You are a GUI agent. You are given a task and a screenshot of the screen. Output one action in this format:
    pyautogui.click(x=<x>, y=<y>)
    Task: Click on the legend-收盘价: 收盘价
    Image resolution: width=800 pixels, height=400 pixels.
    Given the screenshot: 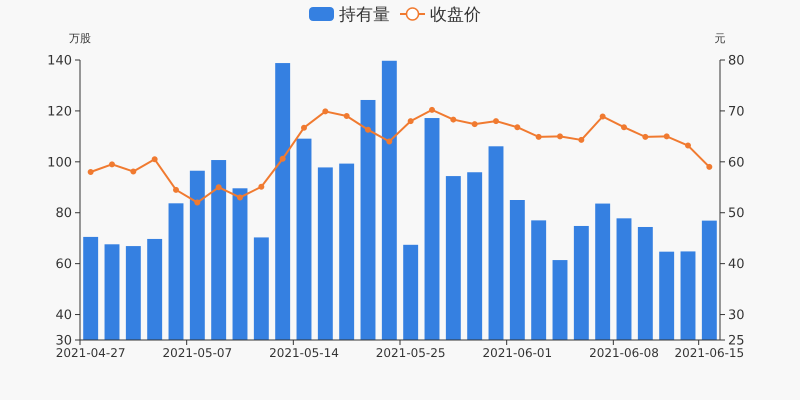 What is the action you would take?
    pyautogui.click(x=440, y=15)
    